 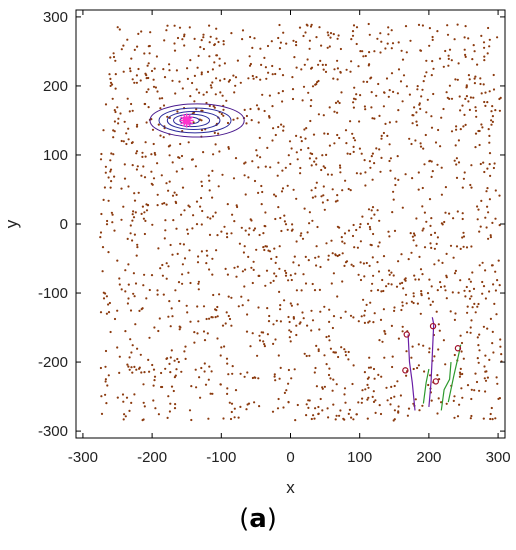 I want to click on track-line, so click(x=431, y=362).